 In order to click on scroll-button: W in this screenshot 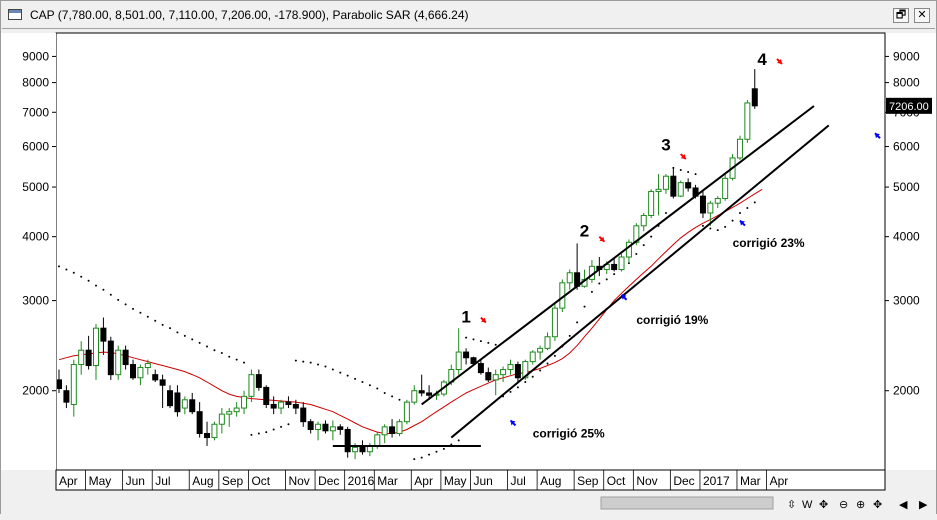, I will do `click(807, 505)`.